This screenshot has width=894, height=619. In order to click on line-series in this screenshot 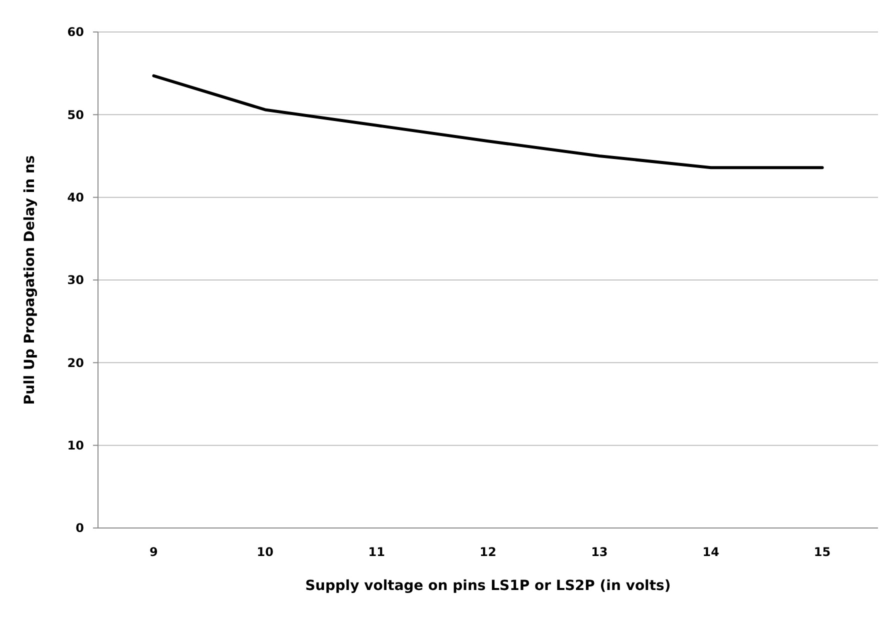, I will do `click(488, 122)`.